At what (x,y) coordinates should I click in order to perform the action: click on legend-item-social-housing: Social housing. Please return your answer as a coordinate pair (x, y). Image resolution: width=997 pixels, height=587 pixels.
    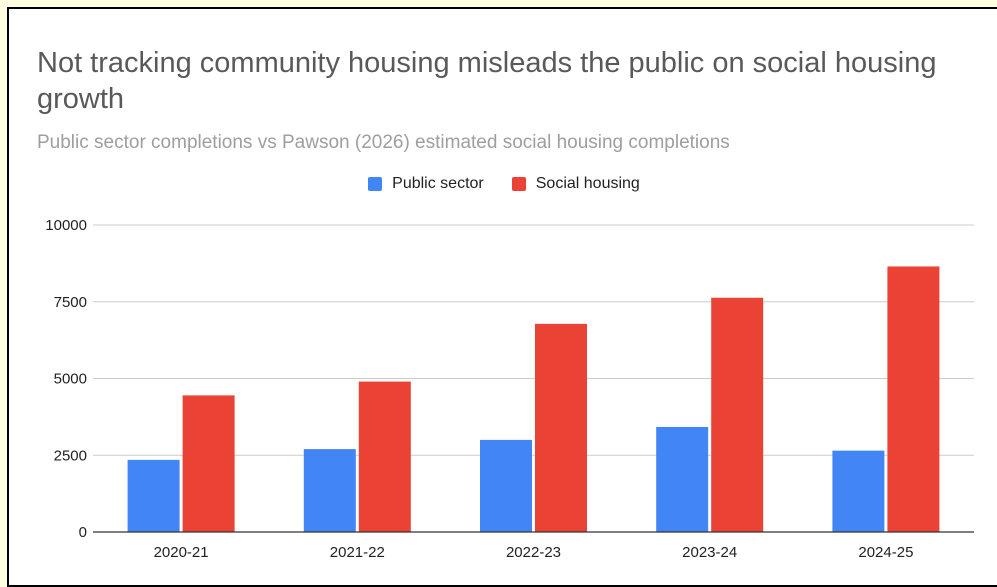
    Looking at the image, I should click on (575, 184).